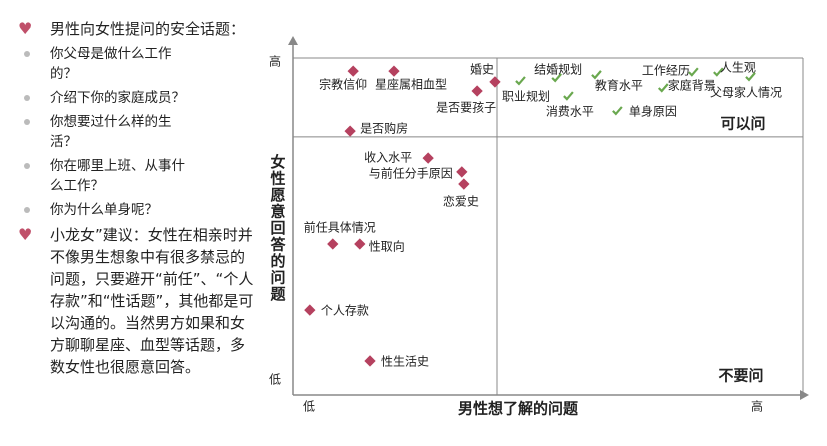  I want to click on point-label: 性生活史, so click(405, 361).